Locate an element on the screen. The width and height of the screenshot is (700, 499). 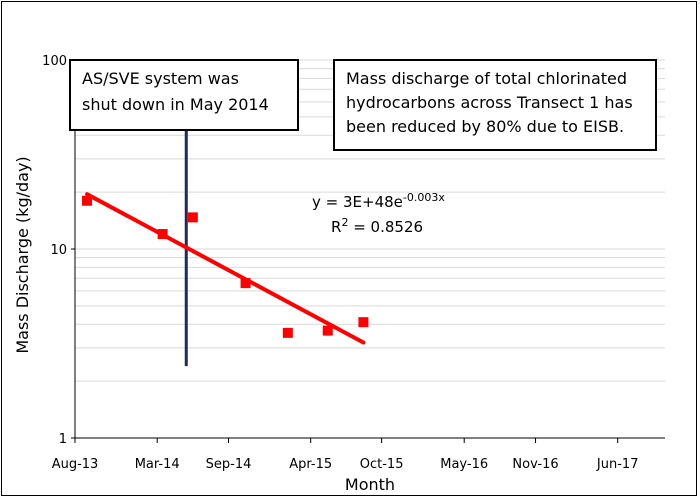
y-tick-label: 10 is located at coordinates (58, 250).